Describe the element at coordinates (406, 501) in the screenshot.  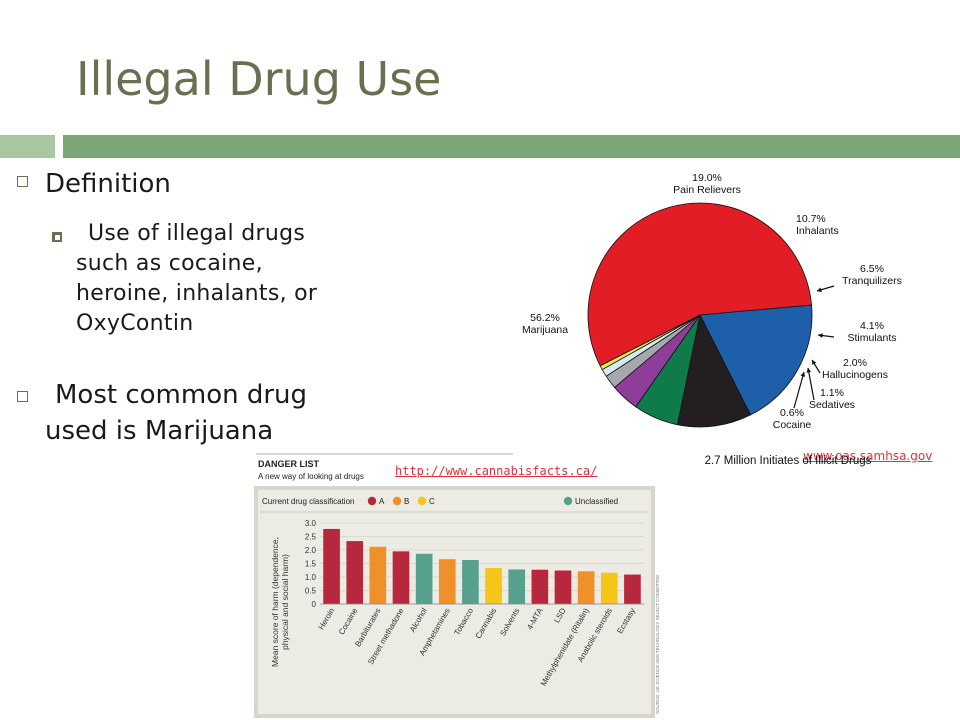
I see `legend-label: B` at that location.